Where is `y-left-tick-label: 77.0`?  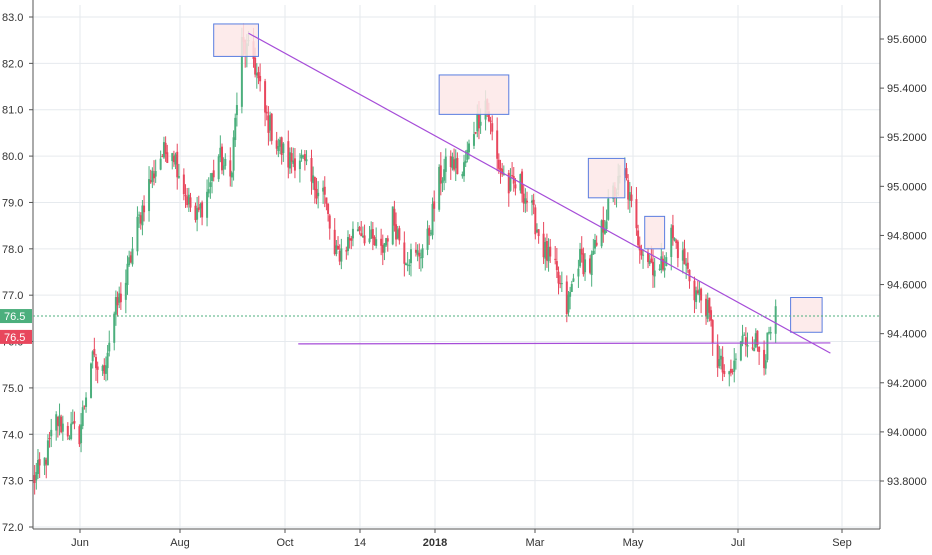 y-left-tick-label: 77.0 is located at coordinates (12, 296).